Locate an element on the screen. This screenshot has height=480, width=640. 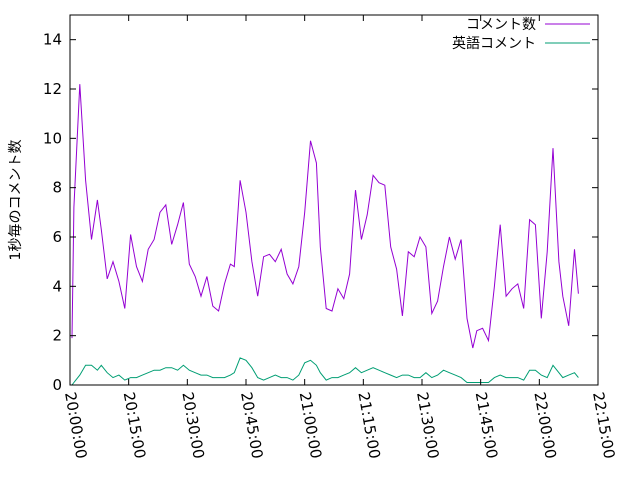
y-tick-label: 2 is located at coordinates (57, 336).